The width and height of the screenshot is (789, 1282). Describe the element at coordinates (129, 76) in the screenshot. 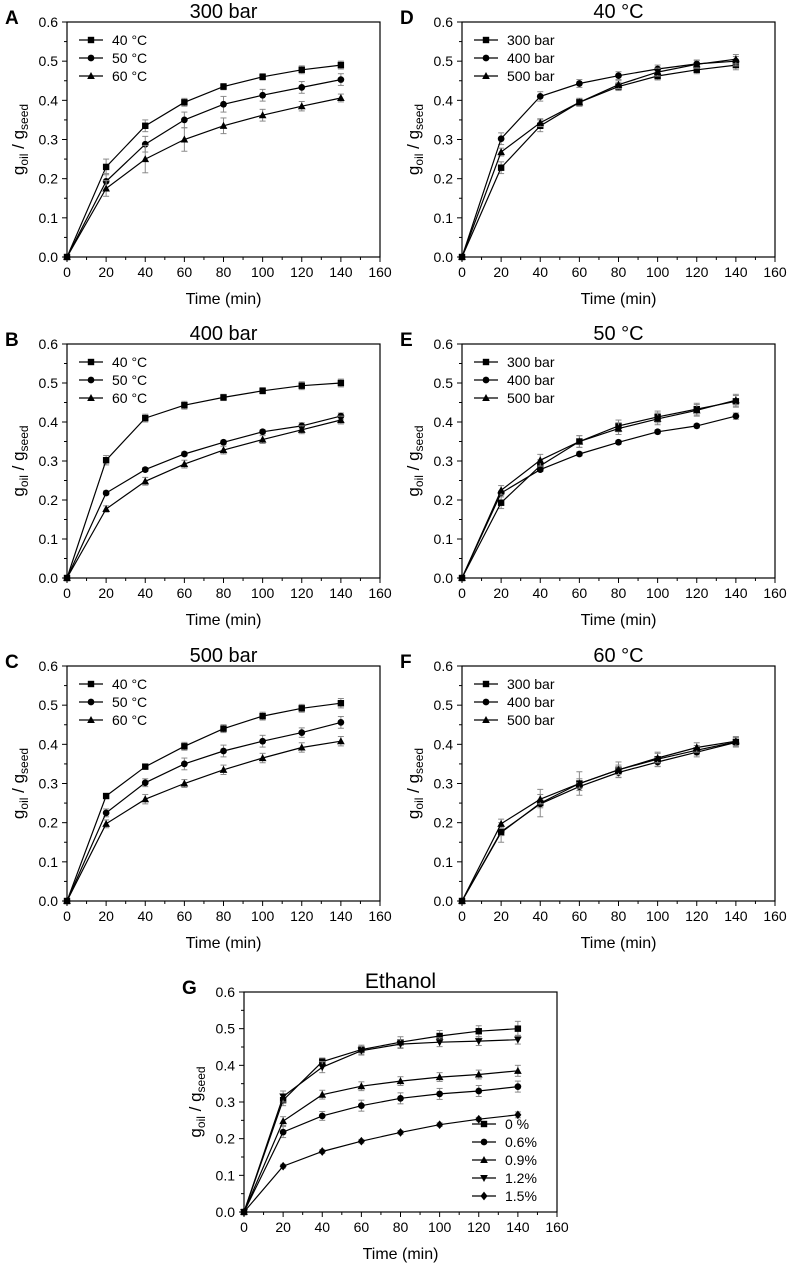

I see `legend-label: 60 °C` at that location.